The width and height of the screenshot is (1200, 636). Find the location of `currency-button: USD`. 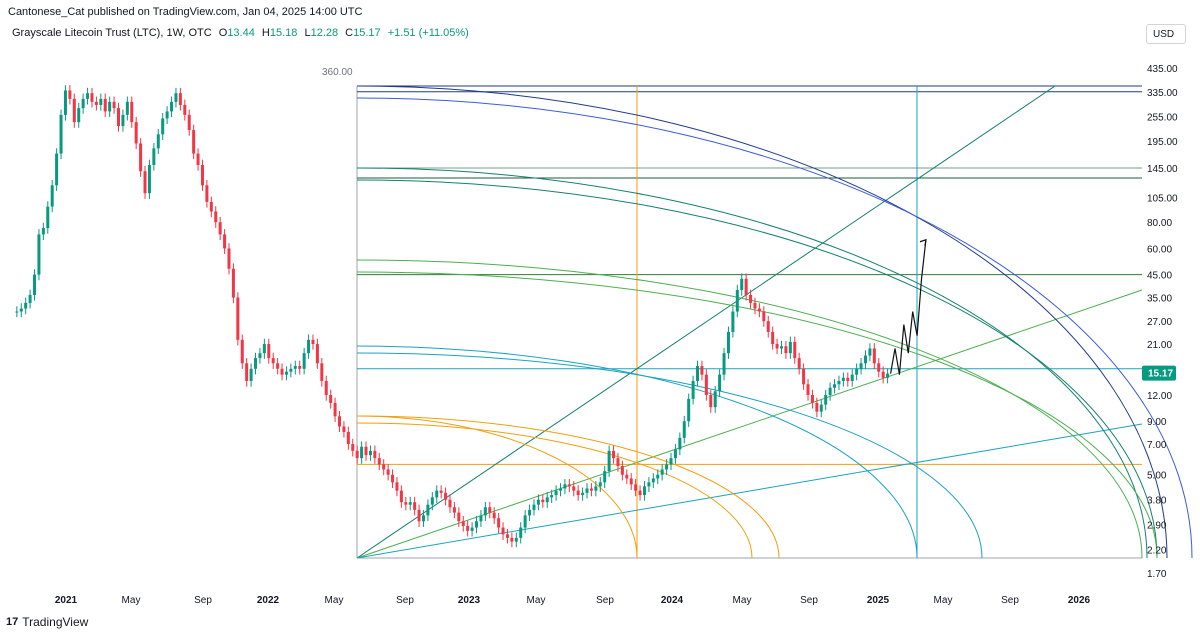

currency-button: USD is located at coordinates (1166, 34).